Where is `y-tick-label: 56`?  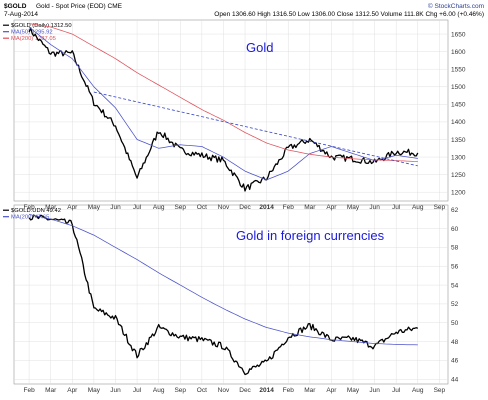
y-tick-label: 56 is located at coordinates (455, 267).